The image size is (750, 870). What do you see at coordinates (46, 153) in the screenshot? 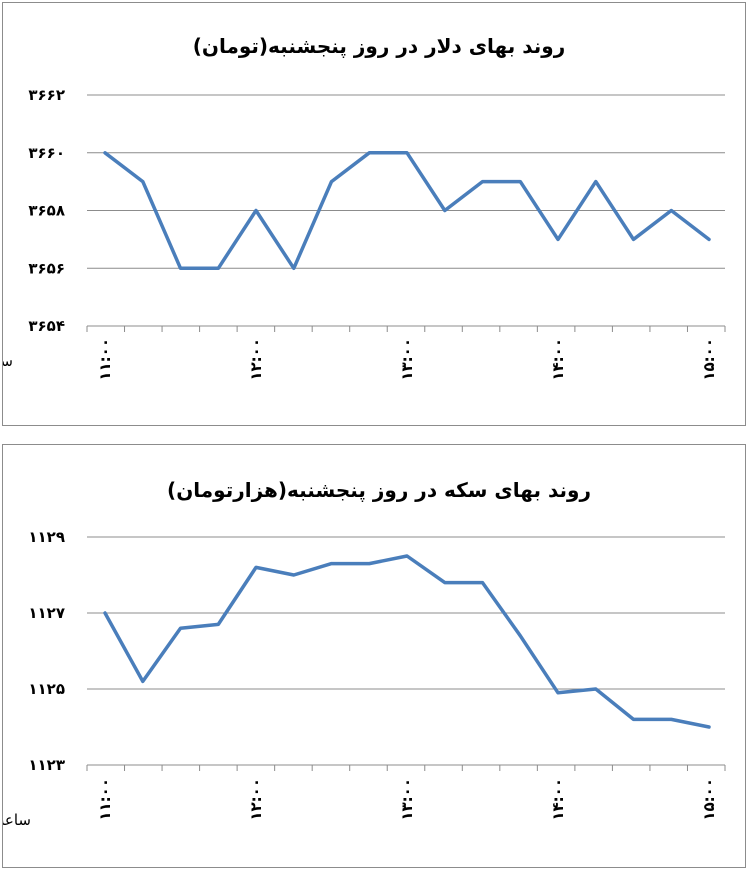
I see `y-tick-label: ۳۶۶۰` at bounding box center [46, 153].